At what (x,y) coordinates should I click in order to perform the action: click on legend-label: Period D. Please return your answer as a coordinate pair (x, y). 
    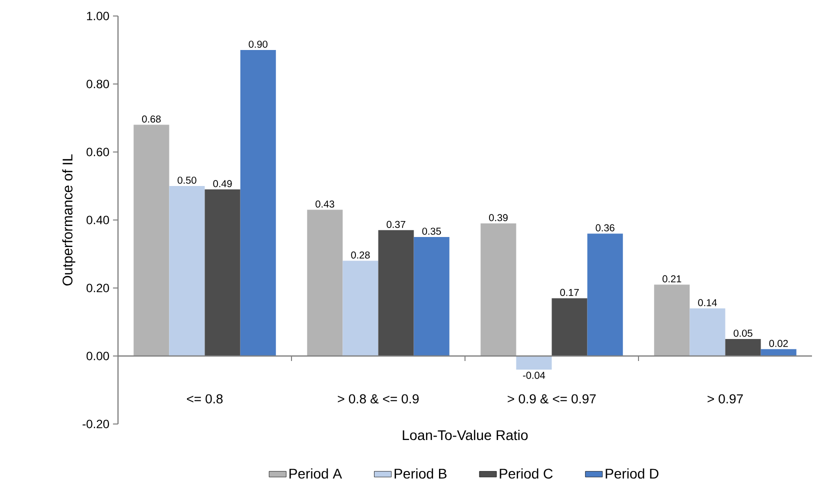
    Looking at the image, I should click on (632, 473).